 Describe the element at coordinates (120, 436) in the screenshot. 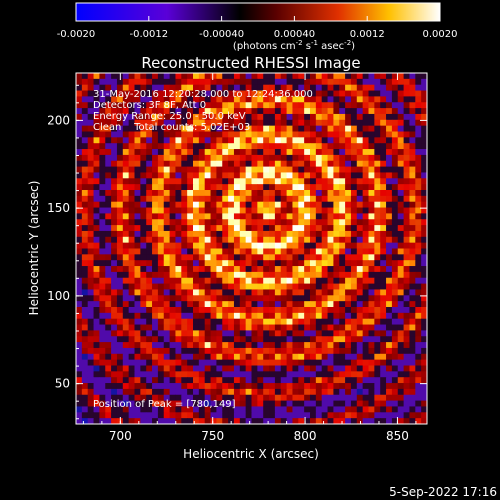

I see `x-tick-label: 700` at that location.